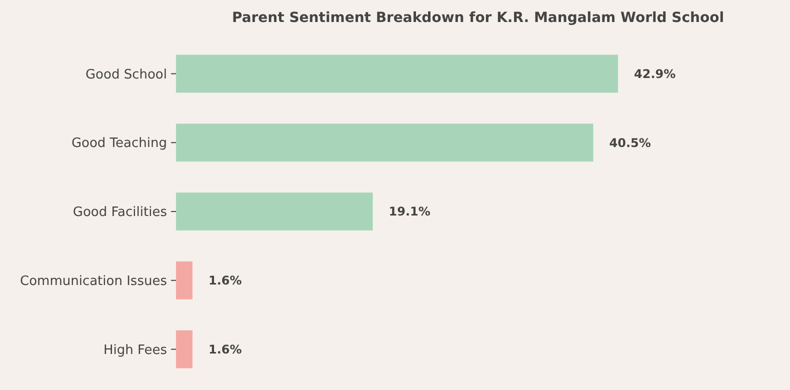 This screenshot has height=390, width=790. Describe the element at coordinates (94, 281) in the screenshot. I see `y-tick-label: Communication Issues` at that location.